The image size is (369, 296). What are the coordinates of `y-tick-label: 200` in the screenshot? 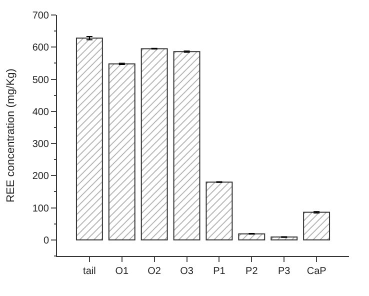 It's located at (41, 176).